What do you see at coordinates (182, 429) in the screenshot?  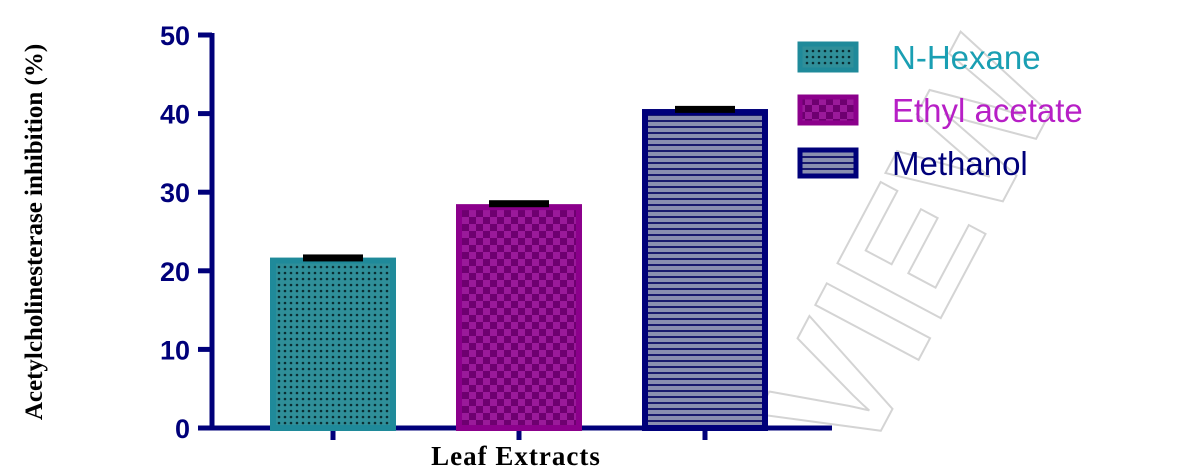 I see `y-tick-label: 0` at bounding box center [182, 429].